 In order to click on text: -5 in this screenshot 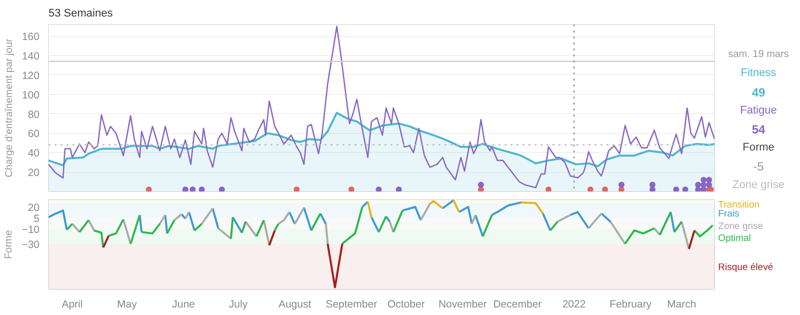, I will do `click(758, 167)`.